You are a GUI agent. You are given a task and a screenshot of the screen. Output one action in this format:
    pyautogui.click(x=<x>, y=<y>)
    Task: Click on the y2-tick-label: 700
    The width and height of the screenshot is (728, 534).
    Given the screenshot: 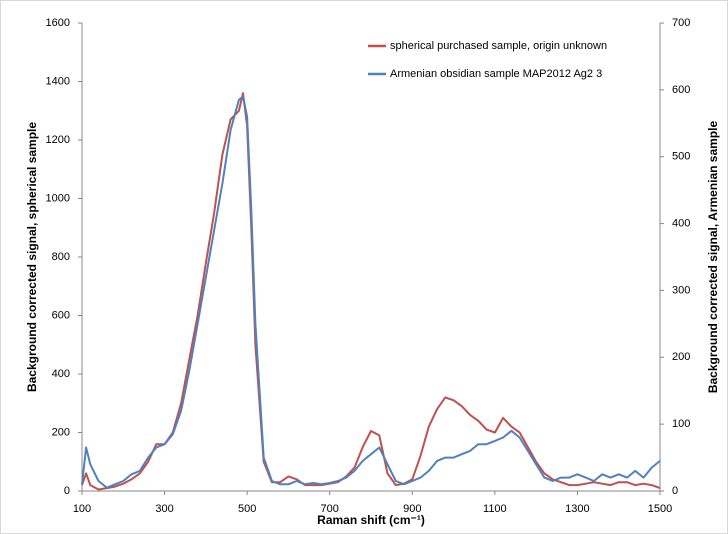 What is the action you would take?
    pyautogui.click(x=681, y=23)
    